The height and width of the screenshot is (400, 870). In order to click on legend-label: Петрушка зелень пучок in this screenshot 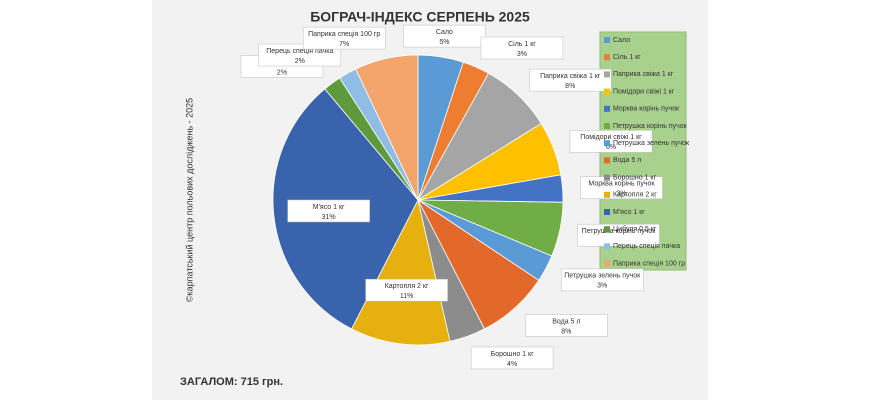, I will do `click(651, 143)`.